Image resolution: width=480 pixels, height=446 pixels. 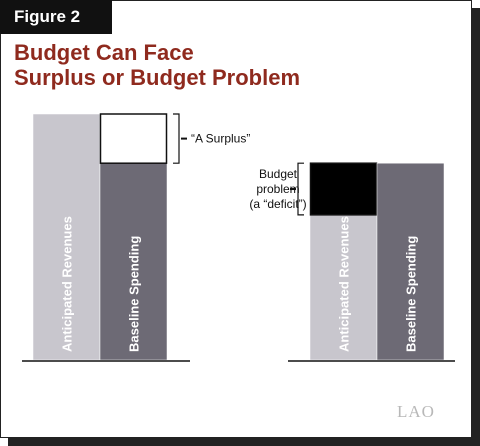 I want to click on frame-shadow-bottom, so click(x=244, y=442).